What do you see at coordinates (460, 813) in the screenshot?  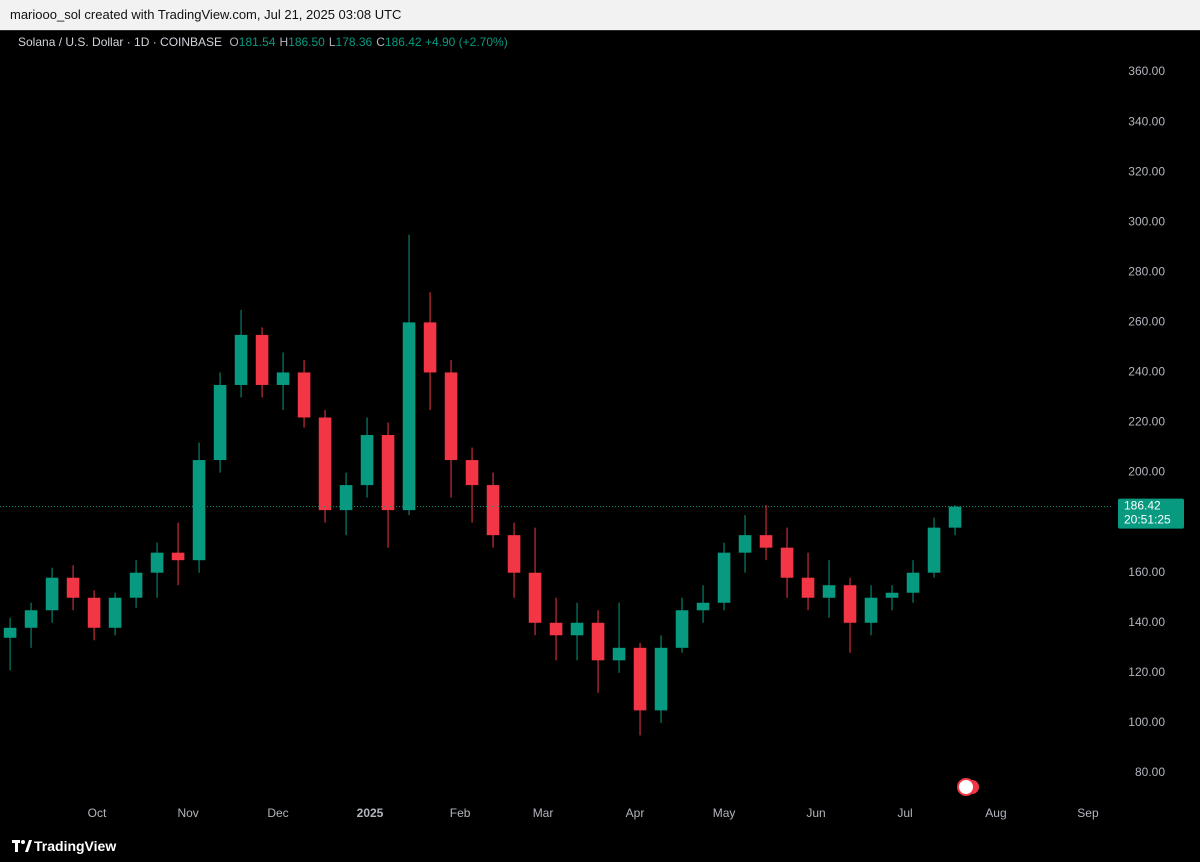 I see `x-tick-label: Feb` at bounding box center [460, 813].